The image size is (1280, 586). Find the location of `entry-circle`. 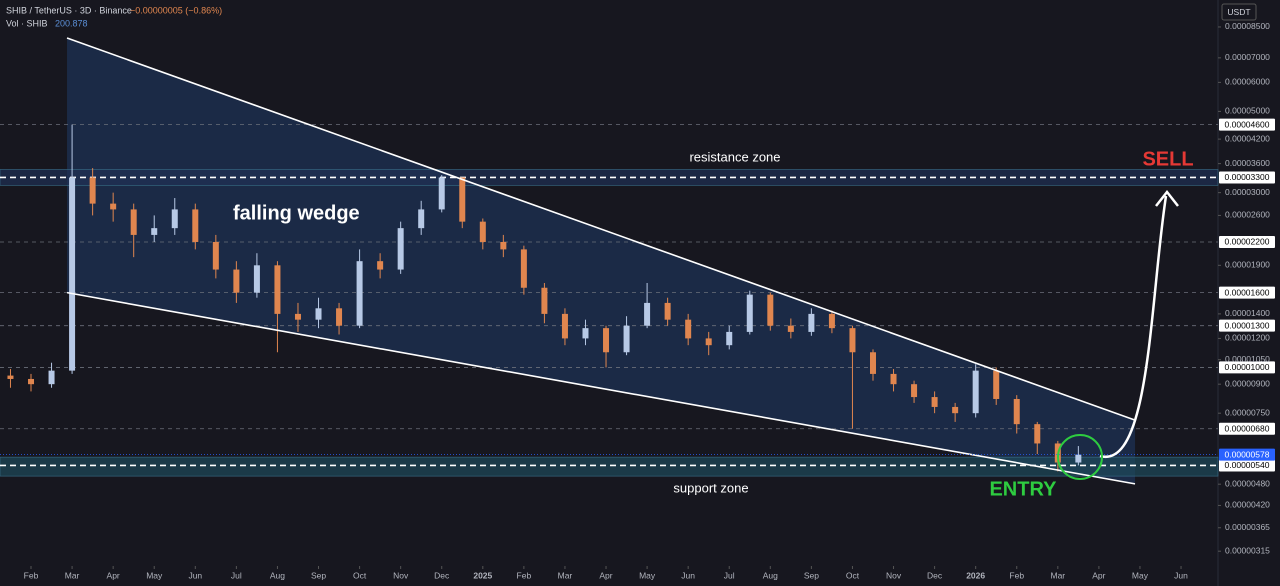

entry-circle is located at coordinates (1080, 457).